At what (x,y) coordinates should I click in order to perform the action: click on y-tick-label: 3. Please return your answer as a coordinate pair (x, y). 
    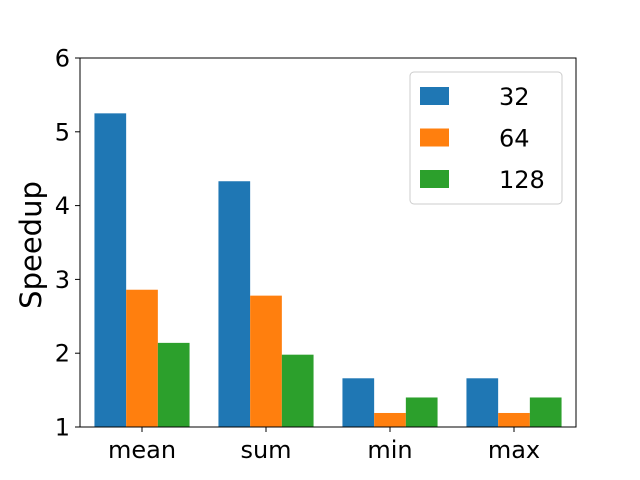
    Looking at the image, I should click on (62, 280).